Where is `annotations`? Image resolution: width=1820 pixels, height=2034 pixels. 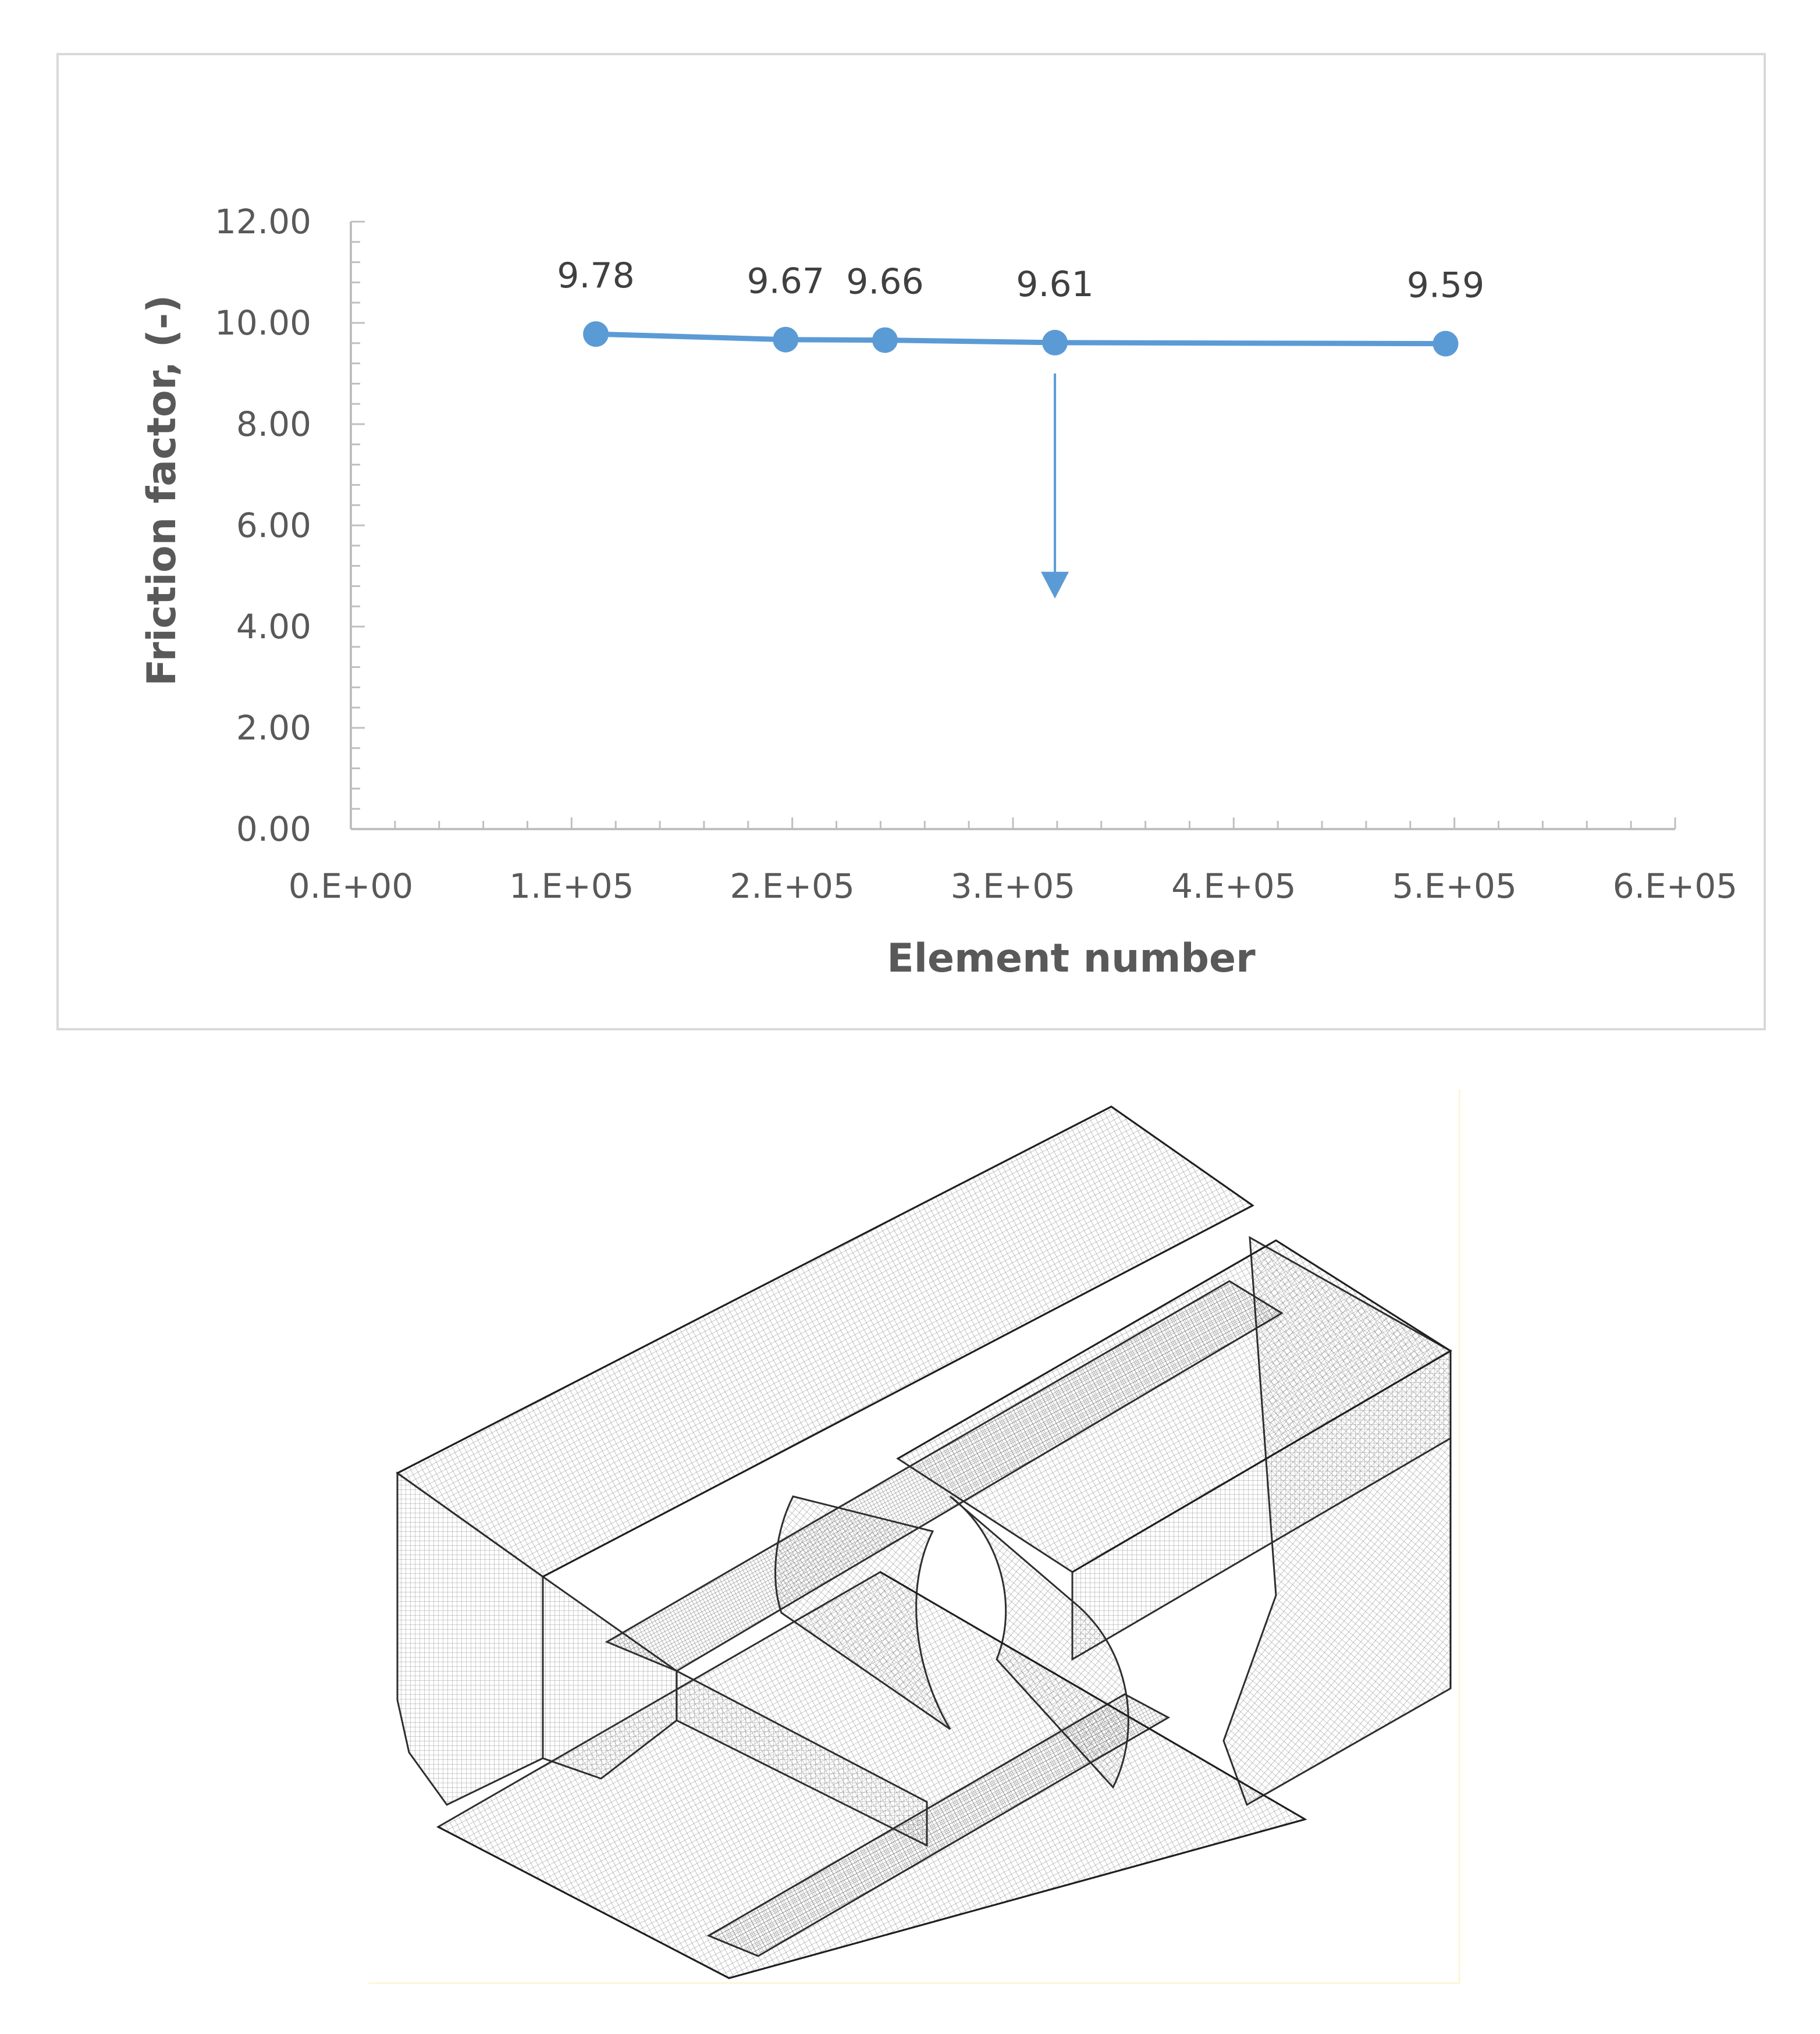 annotations is located at coordinates (1055, 486).